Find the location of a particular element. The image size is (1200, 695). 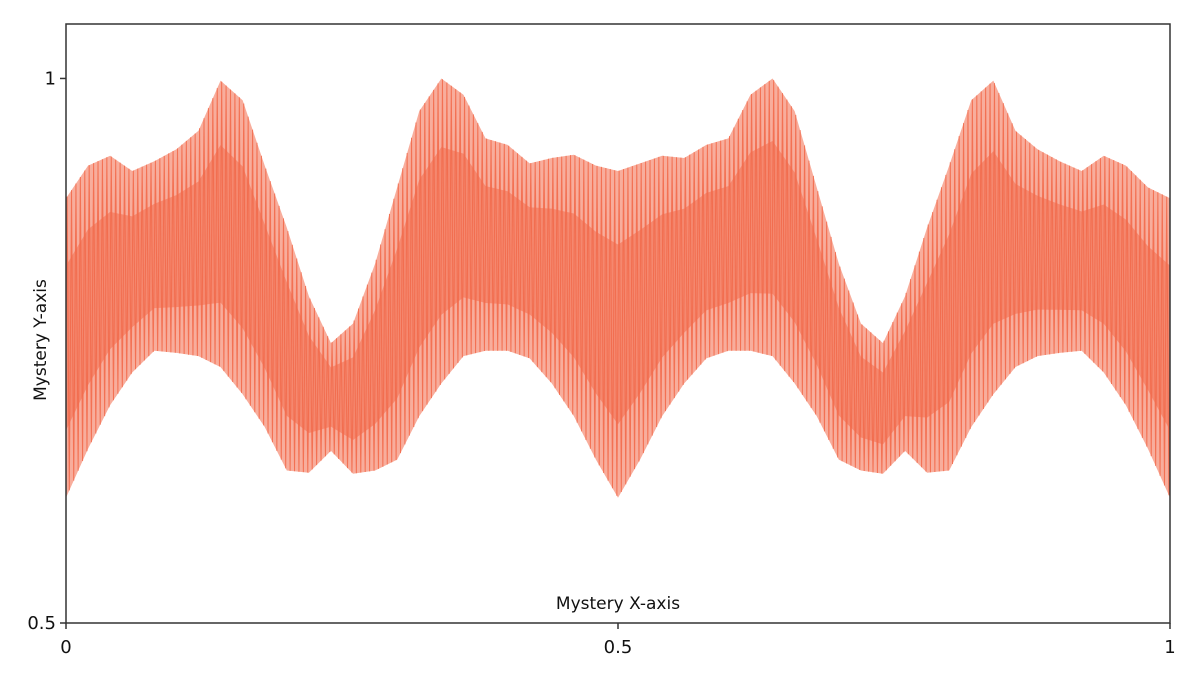

x-tick-label: 0.5 is located at coordinates (618, 647).